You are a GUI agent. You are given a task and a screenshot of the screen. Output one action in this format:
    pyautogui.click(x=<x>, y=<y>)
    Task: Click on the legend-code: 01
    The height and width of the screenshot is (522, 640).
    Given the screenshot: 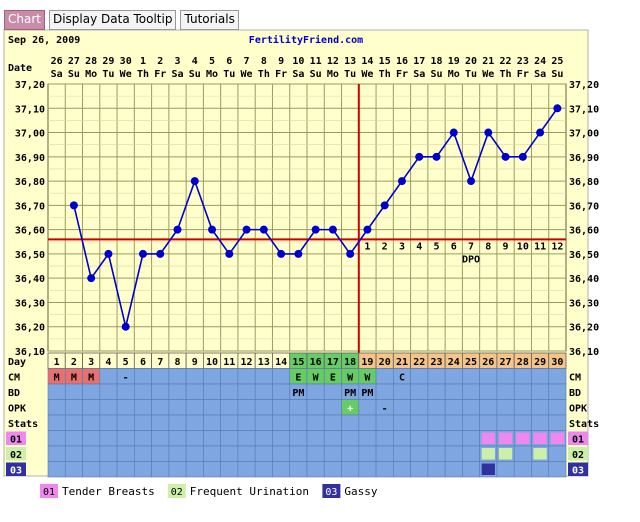 What is the action you would take?
    pyautogui.click(x=49, y=492)
    